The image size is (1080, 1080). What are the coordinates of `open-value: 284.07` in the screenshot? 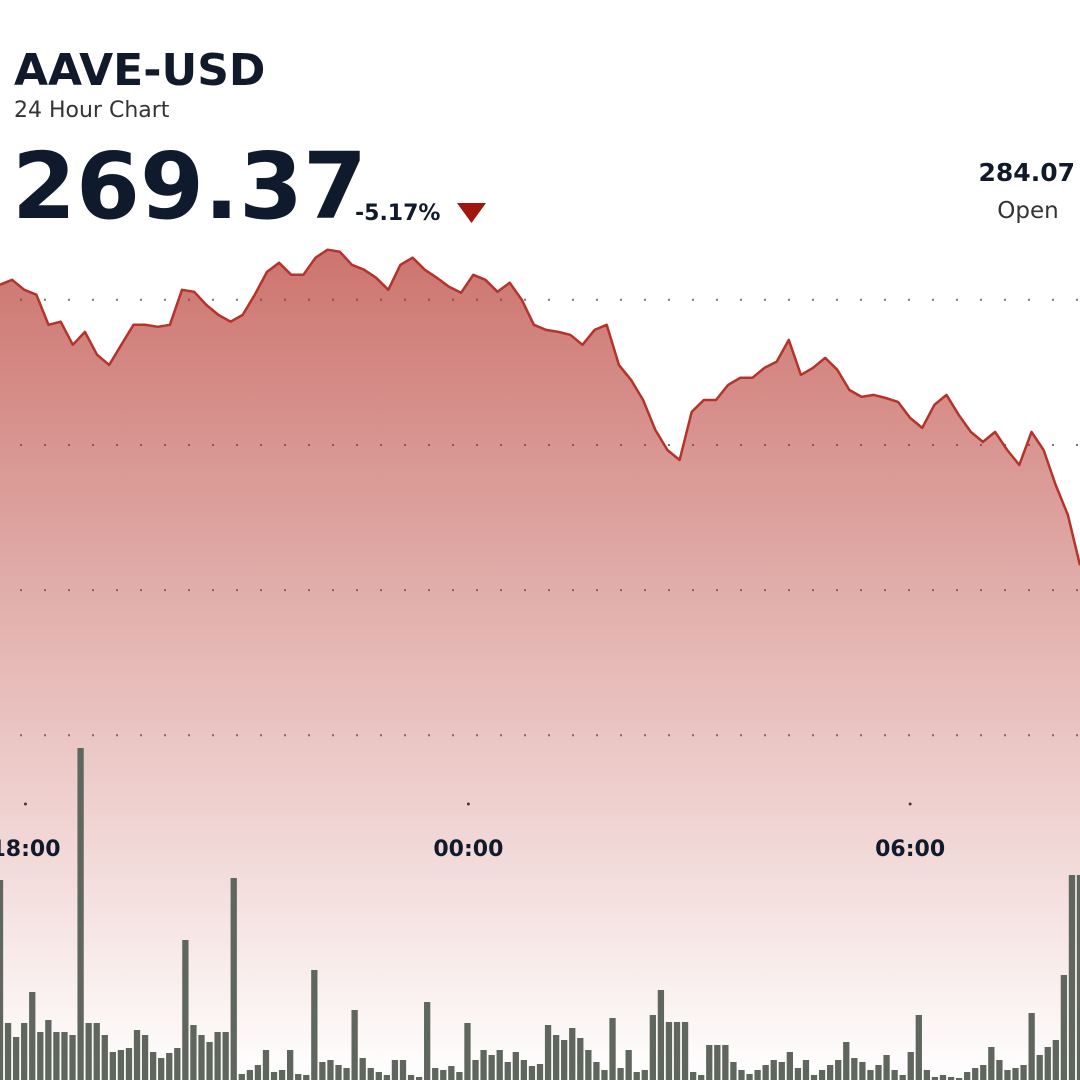 It's located at (1027, 172).